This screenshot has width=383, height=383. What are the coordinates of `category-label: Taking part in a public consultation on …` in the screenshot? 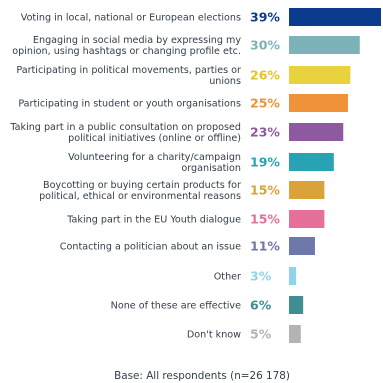 It's located at (125, 133).